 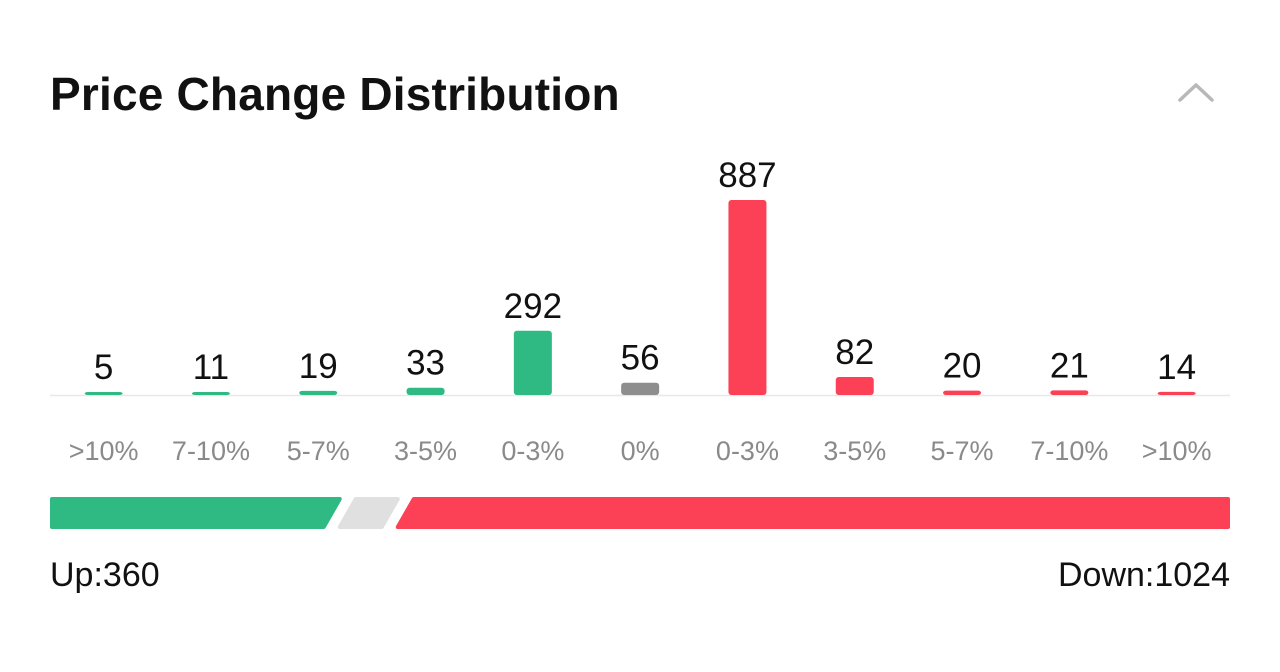 What do you see at coordinates (196, 513) in the screenshot?
I see `up-segment` at bounding box center [196, 513].